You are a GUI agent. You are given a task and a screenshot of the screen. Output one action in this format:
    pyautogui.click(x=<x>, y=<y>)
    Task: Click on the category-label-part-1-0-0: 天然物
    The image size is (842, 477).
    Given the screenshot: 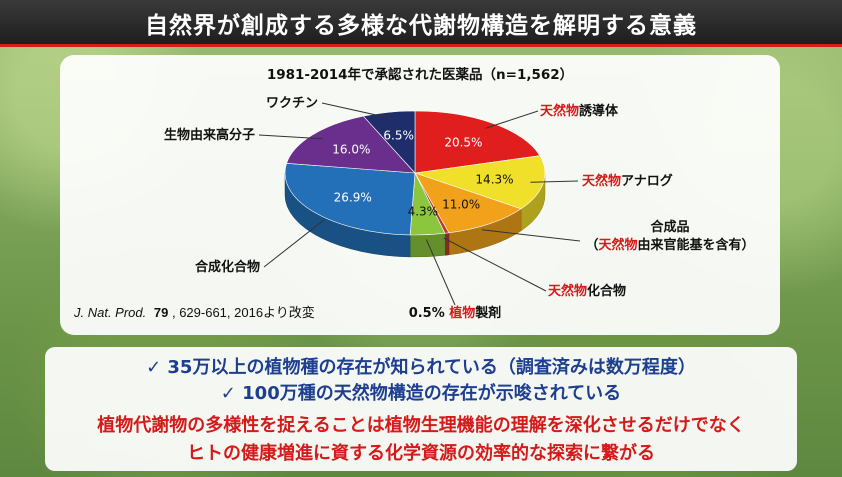 What is the action you would take?
    pyautogui.click(x=601, y=181)
    